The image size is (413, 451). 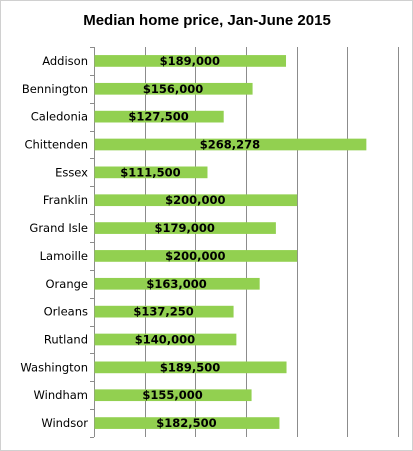 What do you see at coordinates (65, 200) in the screenshot?
I see `category-label: Franklin` at bounding box center [65, 200].